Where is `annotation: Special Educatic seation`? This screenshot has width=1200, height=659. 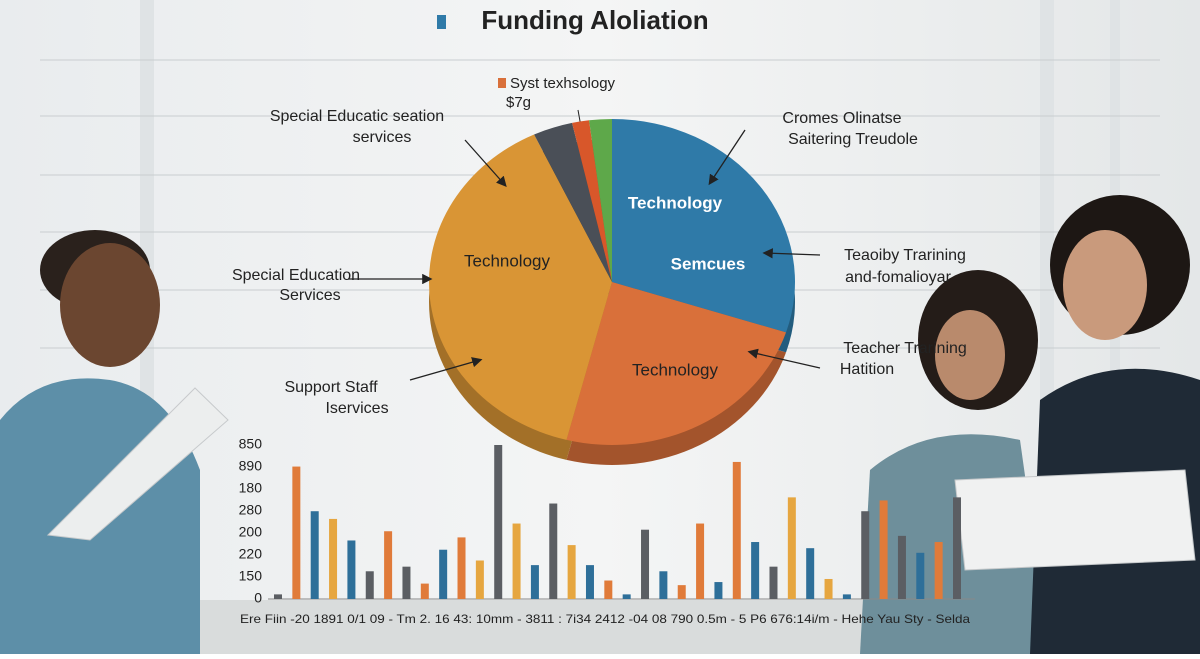
annotation: Special Educatic seation is located at coordinates (357, 116).